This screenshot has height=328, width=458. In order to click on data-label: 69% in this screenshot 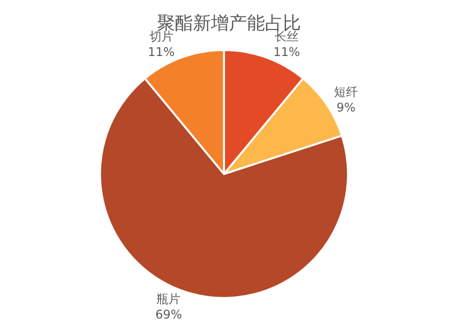, I will do `click(168, 315)`.